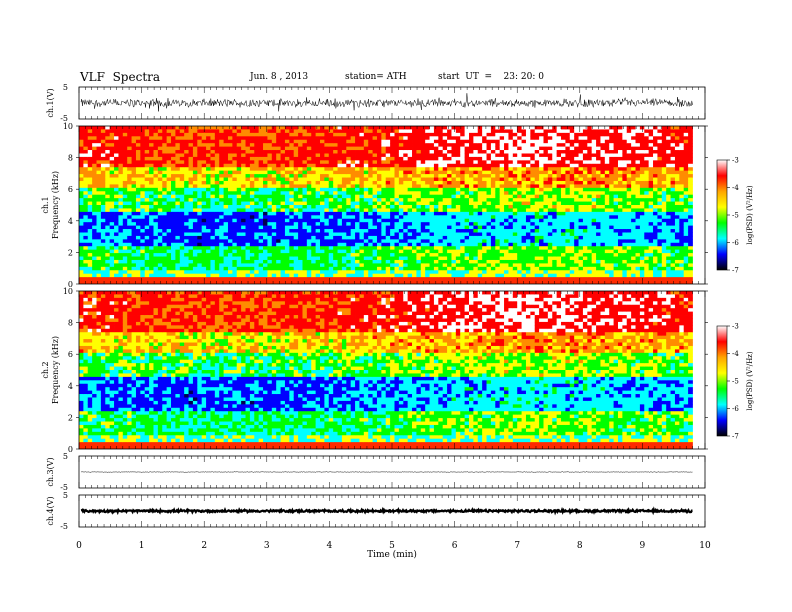 The image size is (792, 612). Describe the element at coordinates (55, 370) in the screenshot. I see `ch2-frequency-axis-label: Frequency (kHz)` at that location.